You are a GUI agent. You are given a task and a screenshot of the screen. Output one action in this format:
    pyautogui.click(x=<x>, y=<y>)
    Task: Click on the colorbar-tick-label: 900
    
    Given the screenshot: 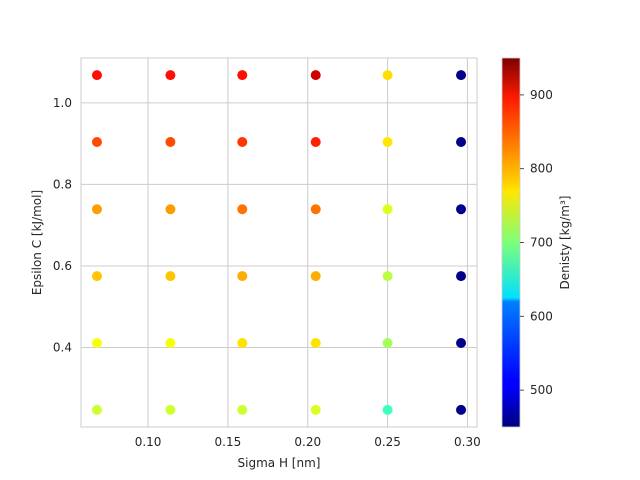 What is the action you would take?
    pyautogui.click(x=541, y=95)
    